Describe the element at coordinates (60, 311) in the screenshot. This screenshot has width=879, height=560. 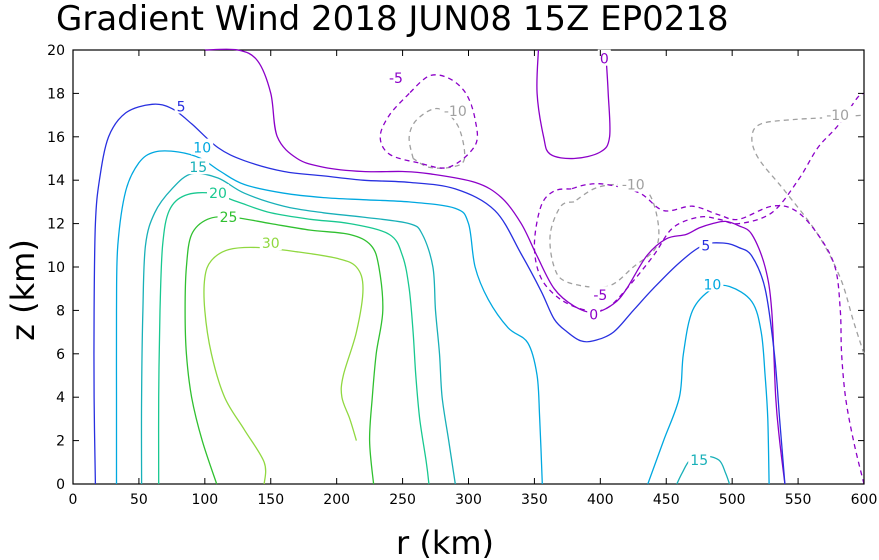
I see `y-tick-label: 8` at that location.